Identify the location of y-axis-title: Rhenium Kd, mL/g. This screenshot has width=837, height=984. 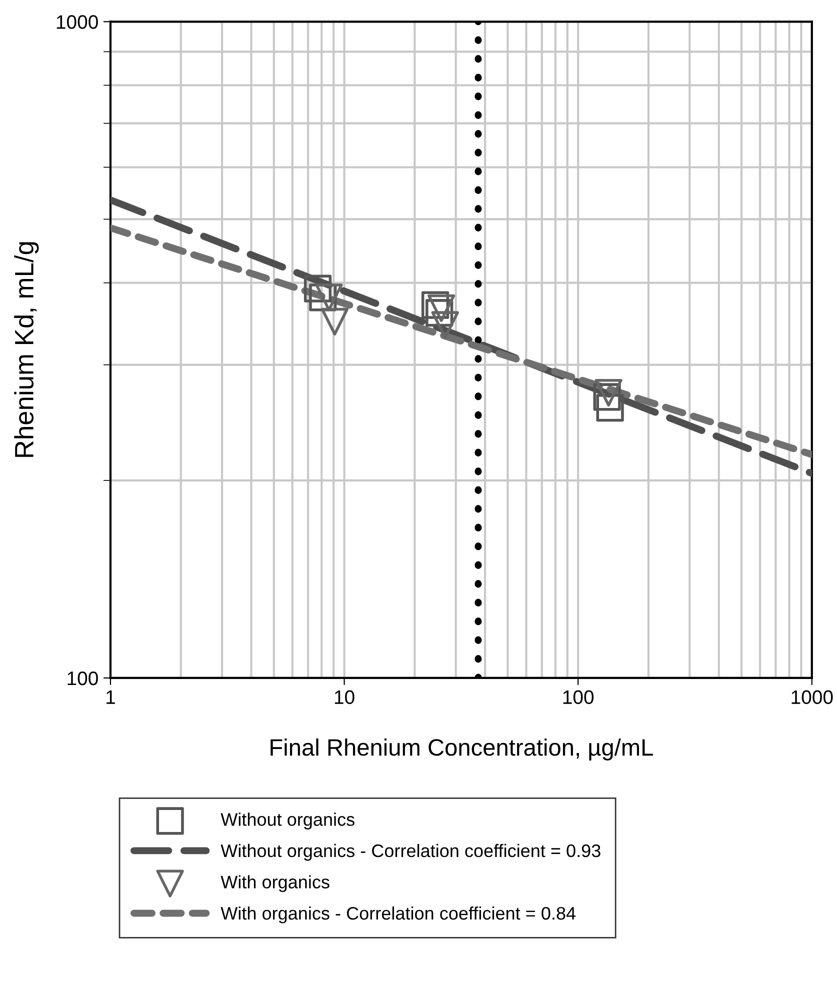
(26, 349).